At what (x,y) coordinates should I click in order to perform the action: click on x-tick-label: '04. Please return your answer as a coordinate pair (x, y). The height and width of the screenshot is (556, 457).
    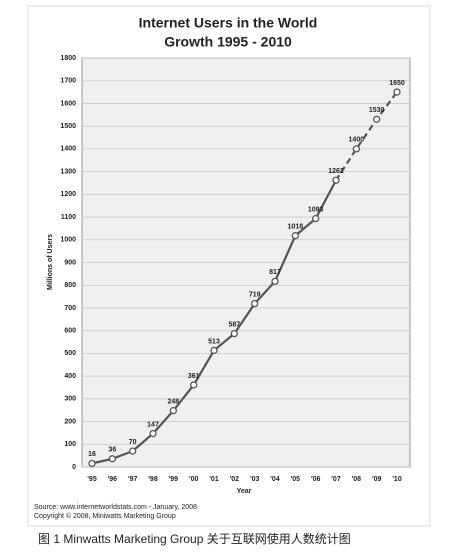
    Looking at the image, I should click on (275, 479).